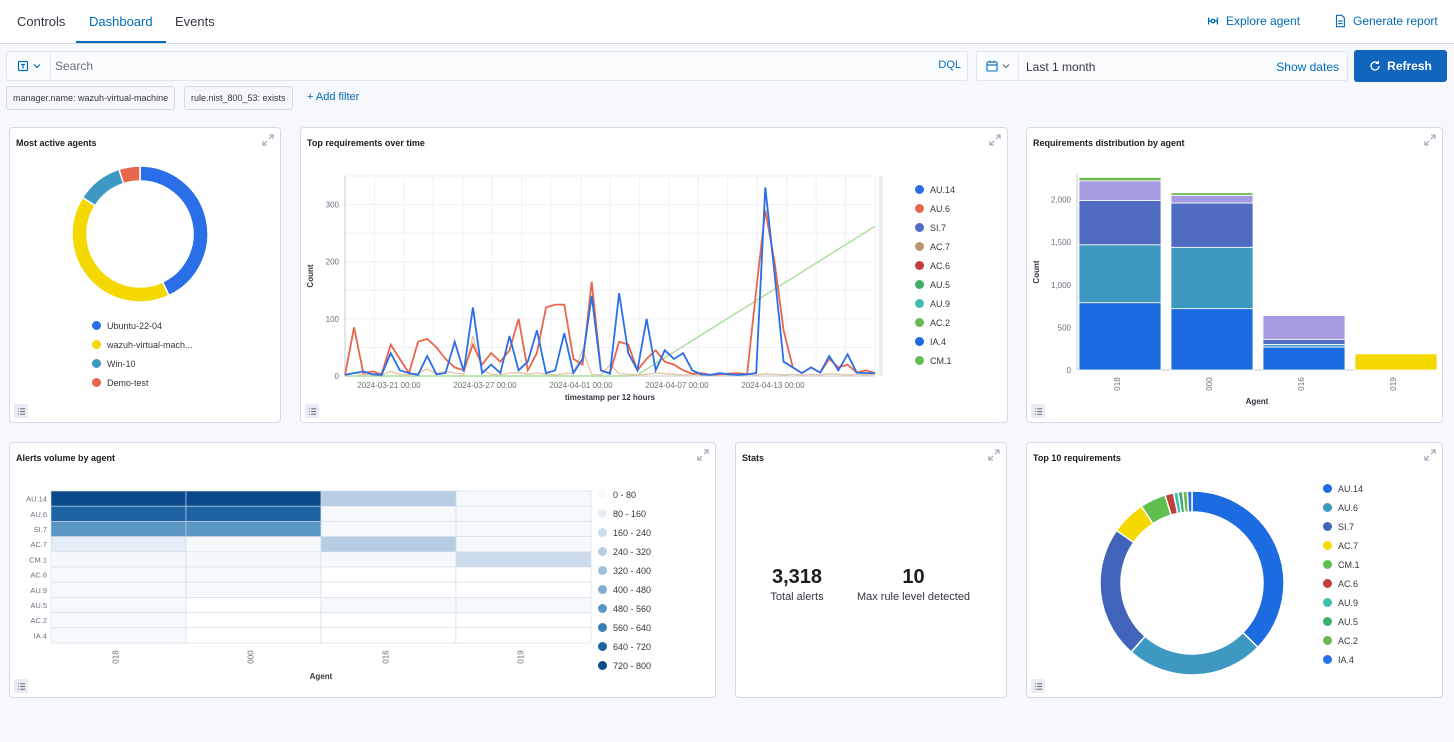 This screenshot has height=742, width=1454. What do you see at coordinates (41, 21) in the screenshot?
I see `tab-controls: Controls` at bounding box center [41, 21].